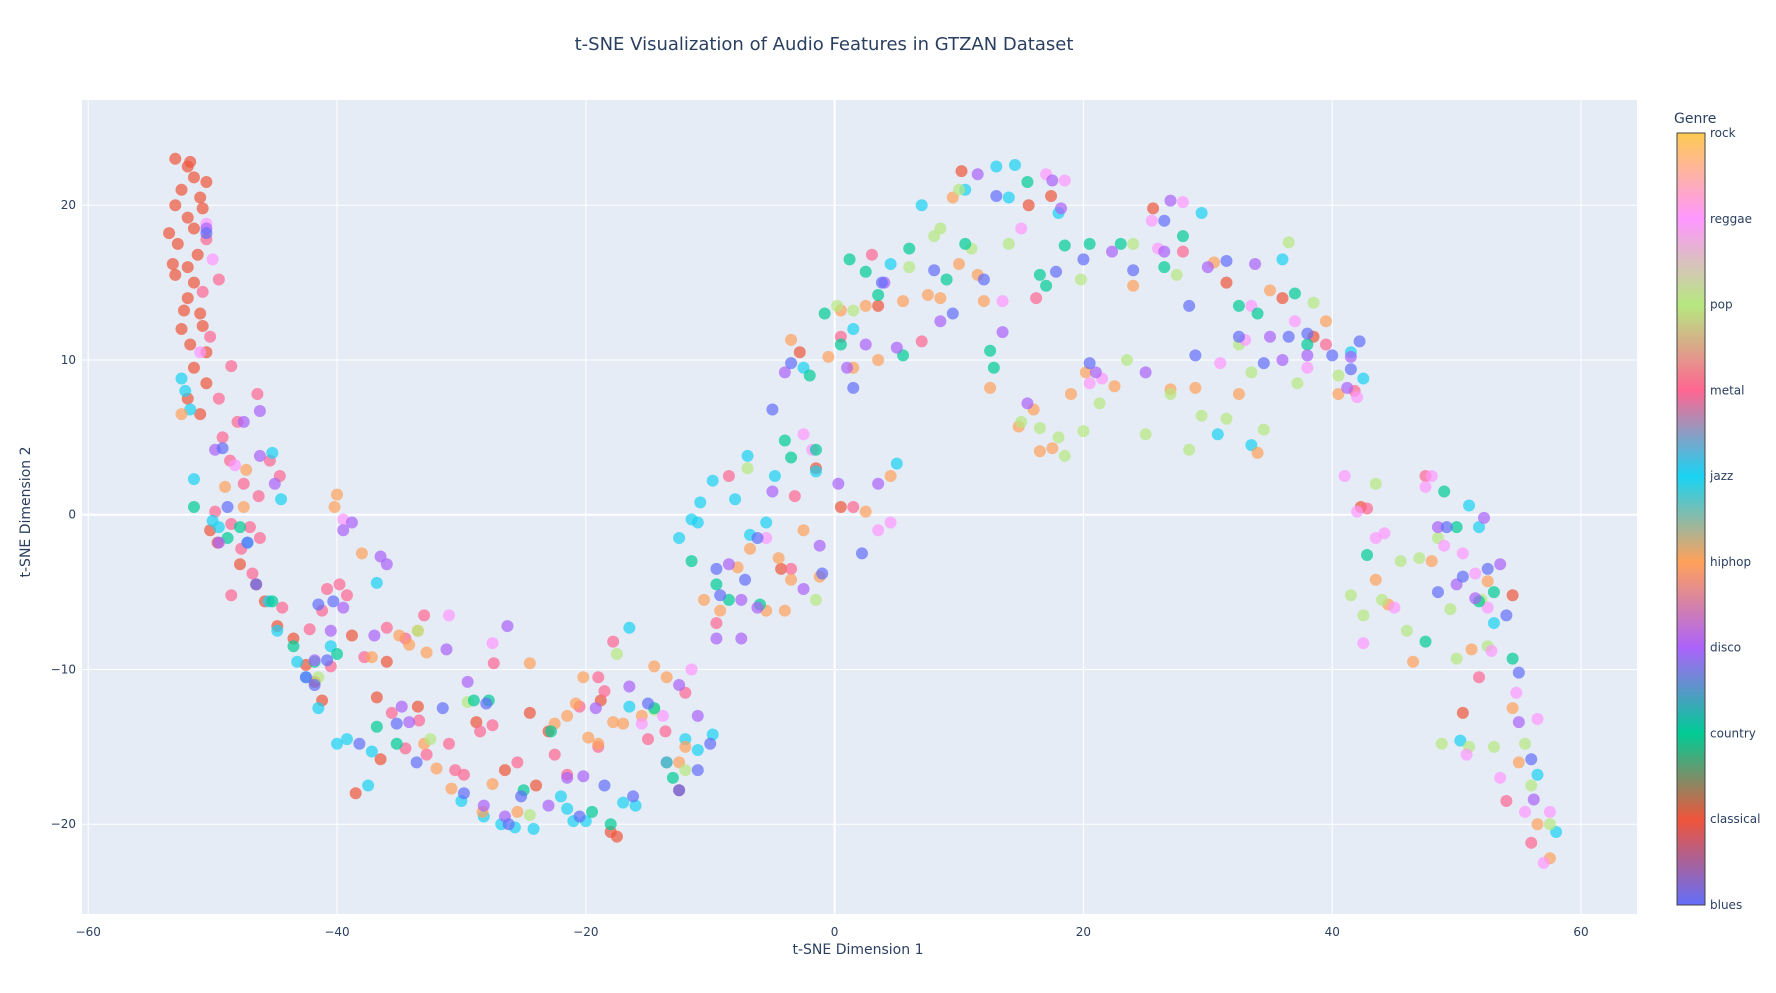 Image resolution: width=1776 pixels, height=993 pixels. Describe the element at coordinates (585, 932) in the screenshot. I see `x-tick-label: −20` at that location.